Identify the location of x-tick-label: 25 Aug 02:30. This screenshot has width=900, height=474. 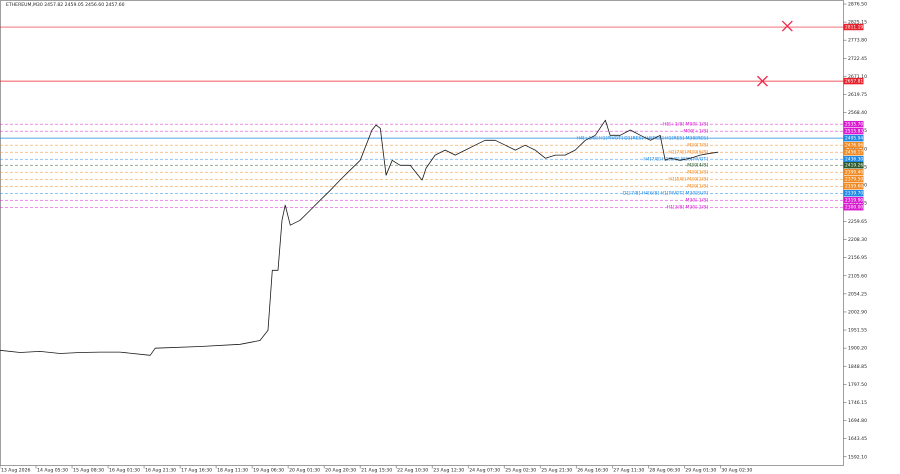
(520, 471).